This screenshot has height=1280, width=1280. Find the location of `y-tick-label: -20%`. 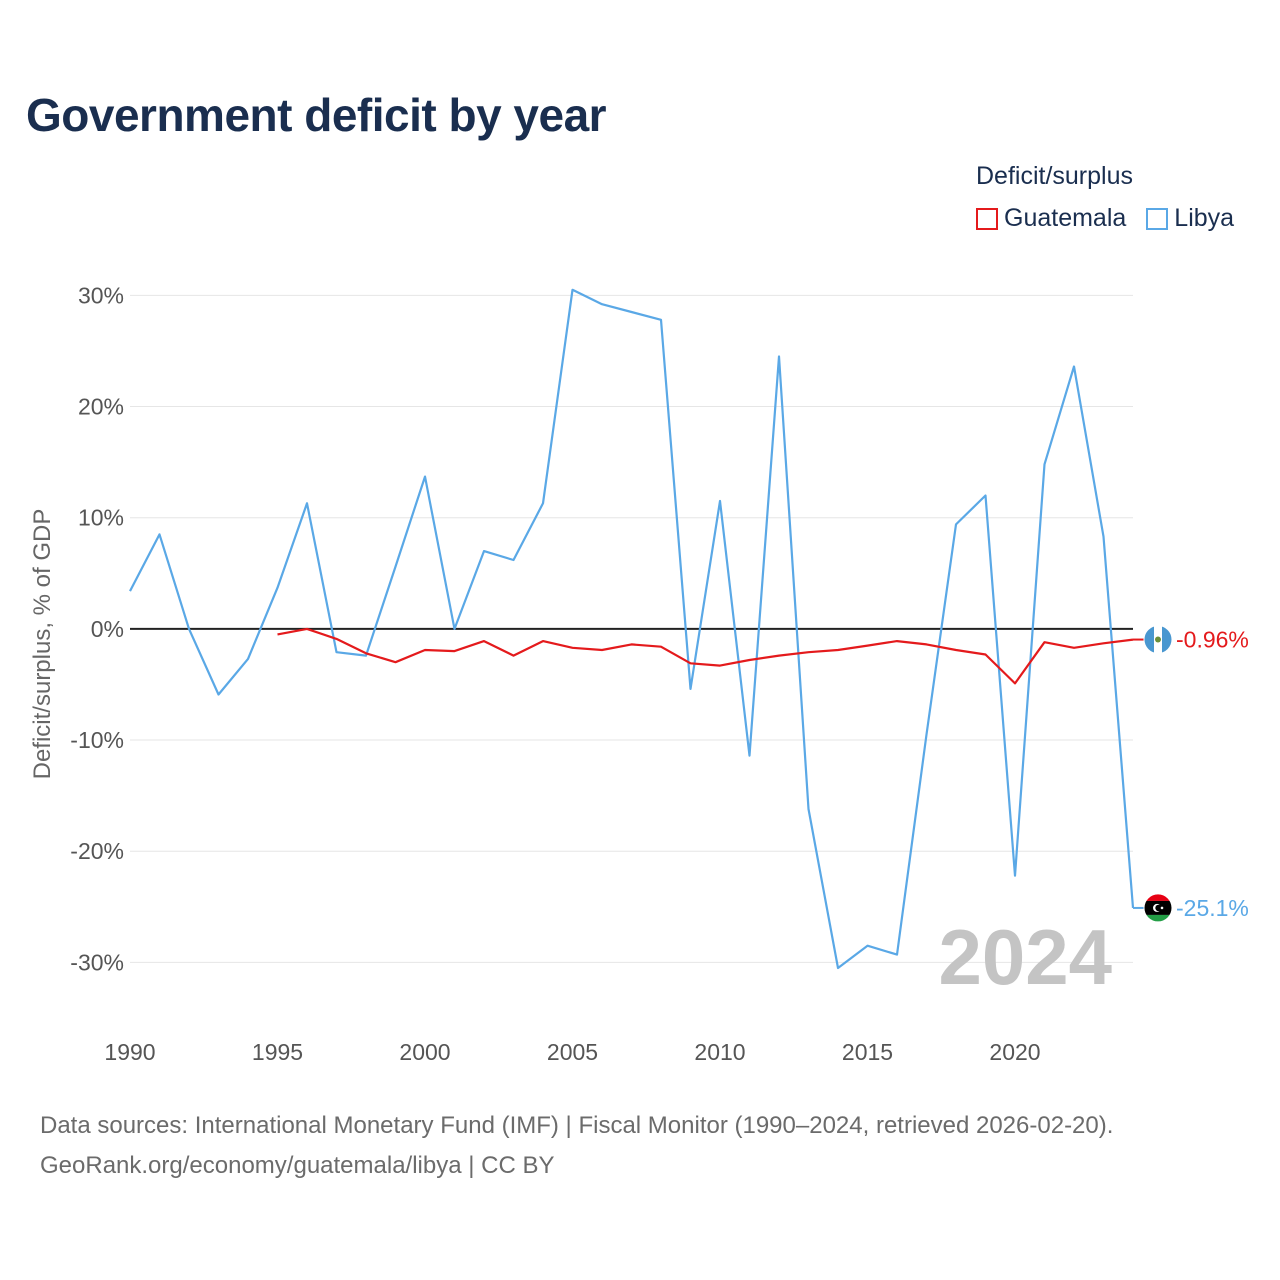

y-tick-label: -20% is located at coordinates (97, 851).